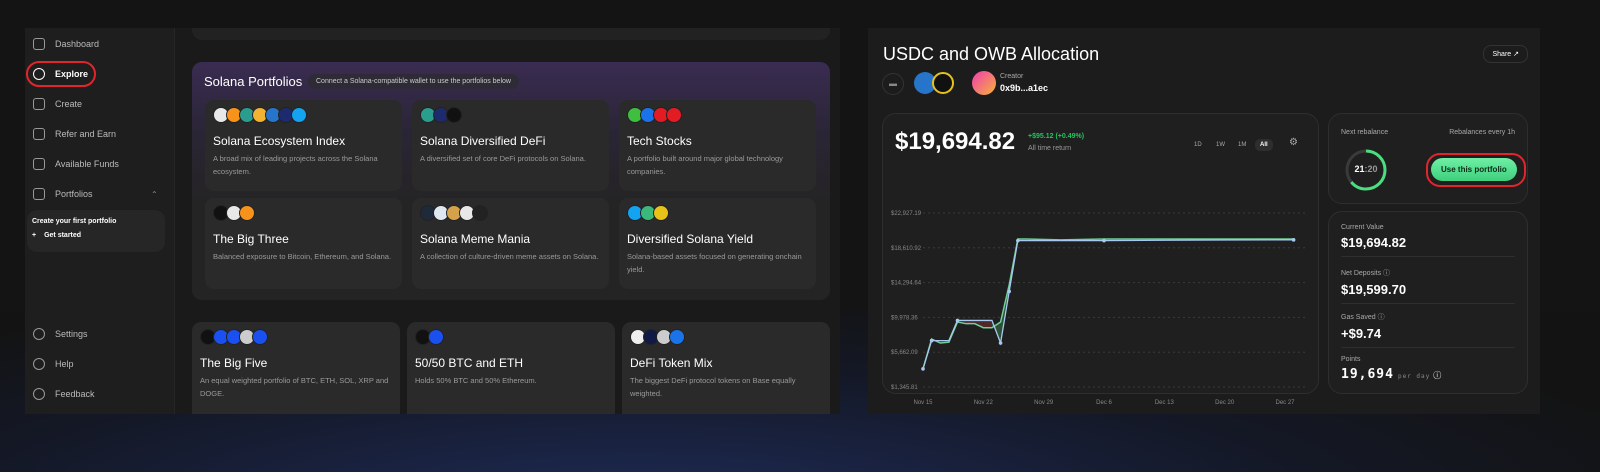  I want to click on sidebar-item-available-funds: Available Funds, so click(76, 164).